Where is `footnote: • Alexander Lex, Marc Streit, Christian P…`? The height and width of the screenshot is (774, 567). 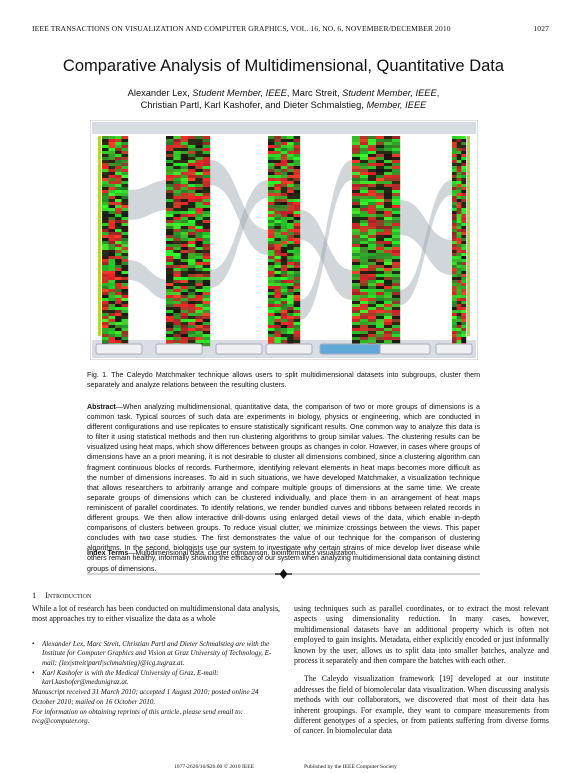
footnote: • Alexander Lex, Marc Streit, Christian P… is located at coordinates (156, 654).